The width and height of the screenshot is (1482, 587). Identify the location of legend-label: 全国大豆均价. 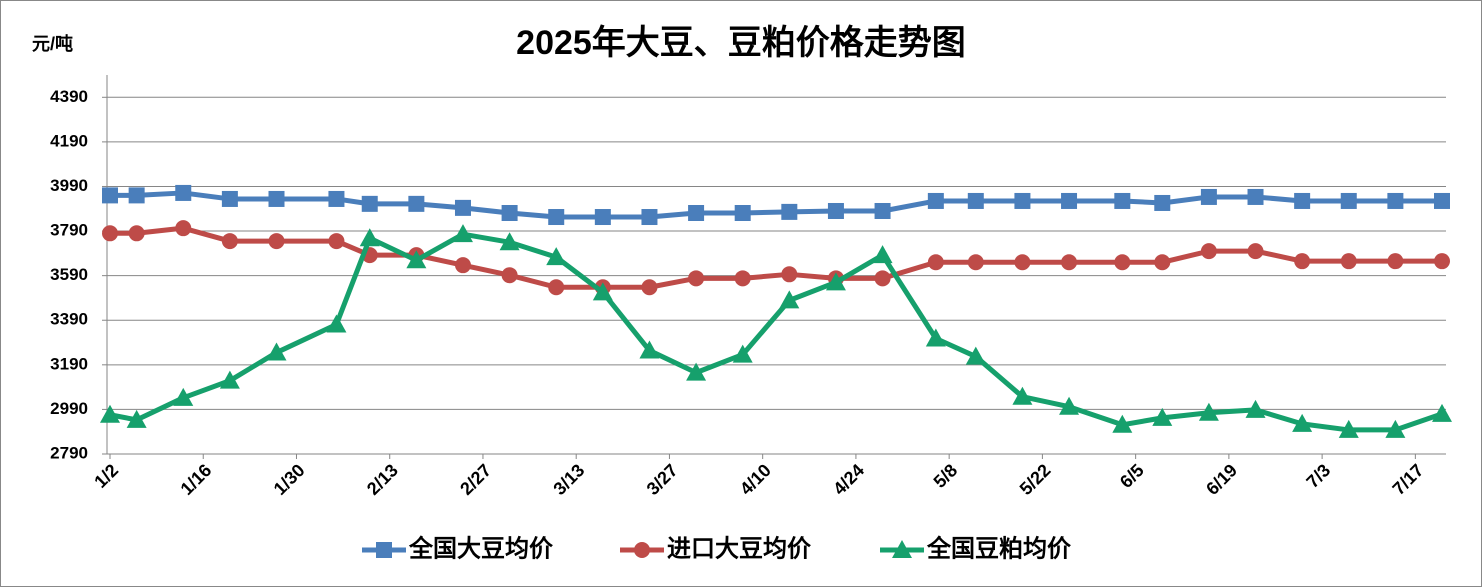
(481, 548).